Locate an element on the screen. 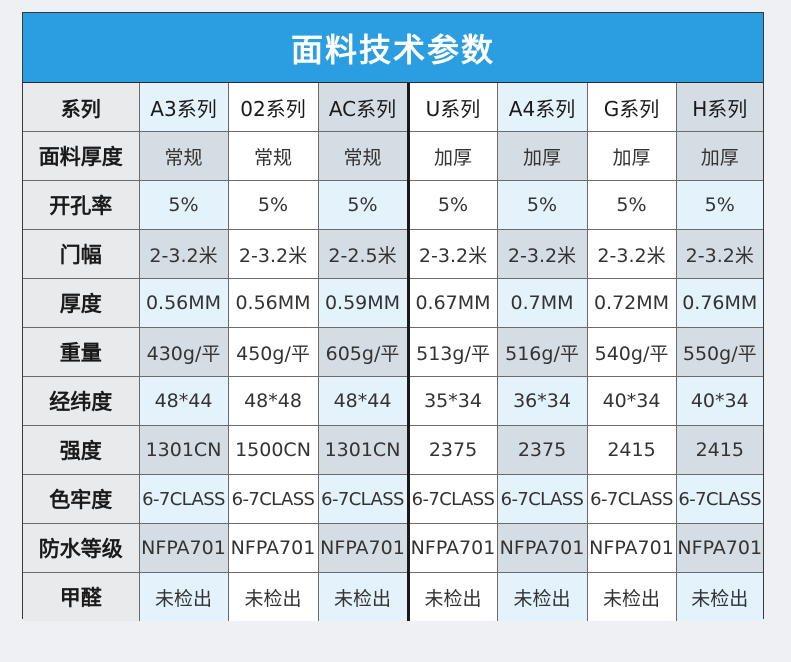  table-row: 经纬度 48*44 48*48 48*44 35*34 36*34 40*34 40*34 is located at coordinates (393, 401).